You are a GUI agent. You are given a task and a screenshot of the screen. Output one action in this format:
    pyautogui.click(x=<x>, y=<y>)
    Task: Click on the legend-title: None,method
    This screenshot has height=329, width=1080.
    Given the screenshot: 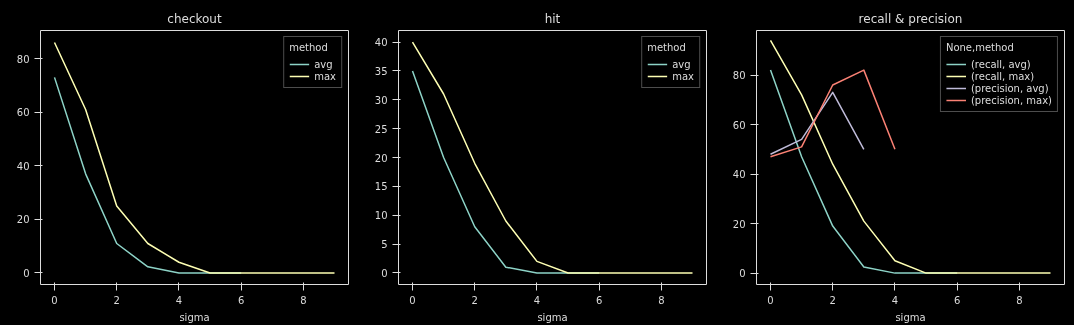 What is the action you would take?
    pyautogui.click(x=980, y=47)
    